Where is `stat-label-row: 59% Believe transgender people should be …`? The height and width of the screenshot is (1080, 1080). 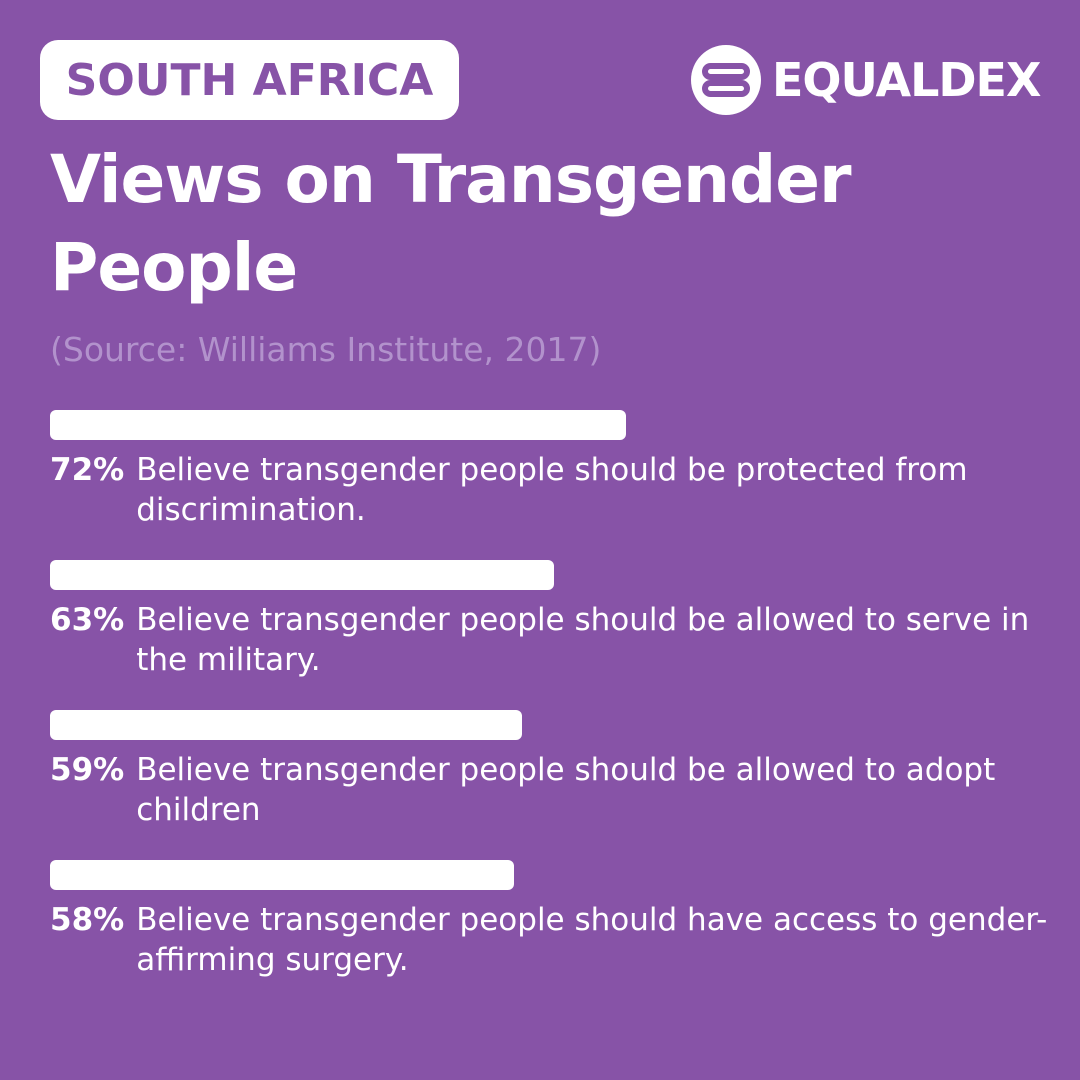
stat-label-row: 59% Believe transgender people should be … is located at coordinates (555, 790).